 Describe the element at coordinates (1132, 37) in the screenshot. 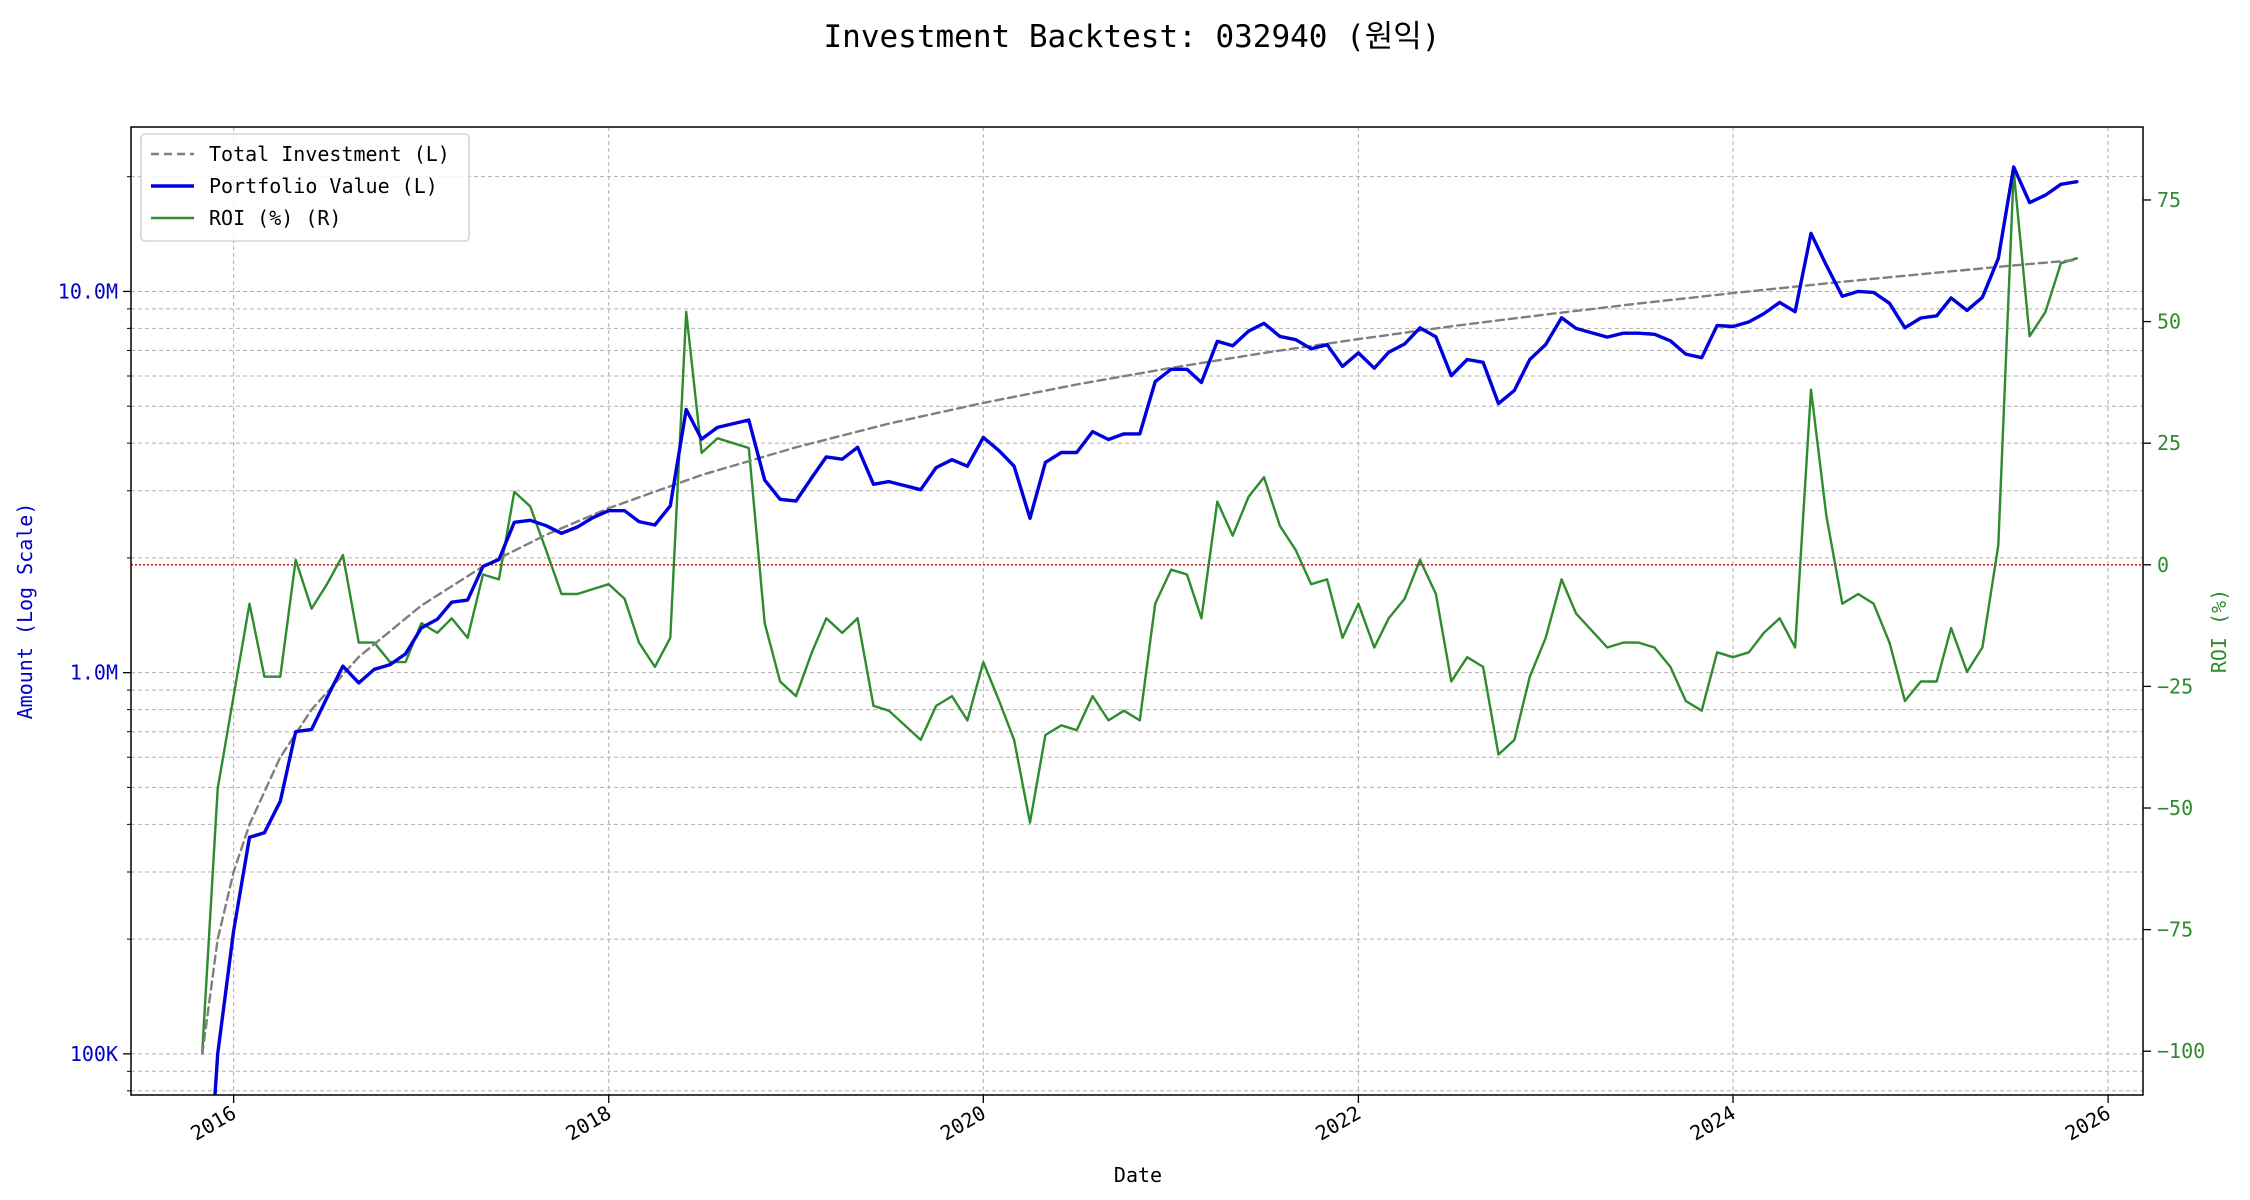

I see `chart-title: Investment Backtest: 032940 (원익)` at that location.